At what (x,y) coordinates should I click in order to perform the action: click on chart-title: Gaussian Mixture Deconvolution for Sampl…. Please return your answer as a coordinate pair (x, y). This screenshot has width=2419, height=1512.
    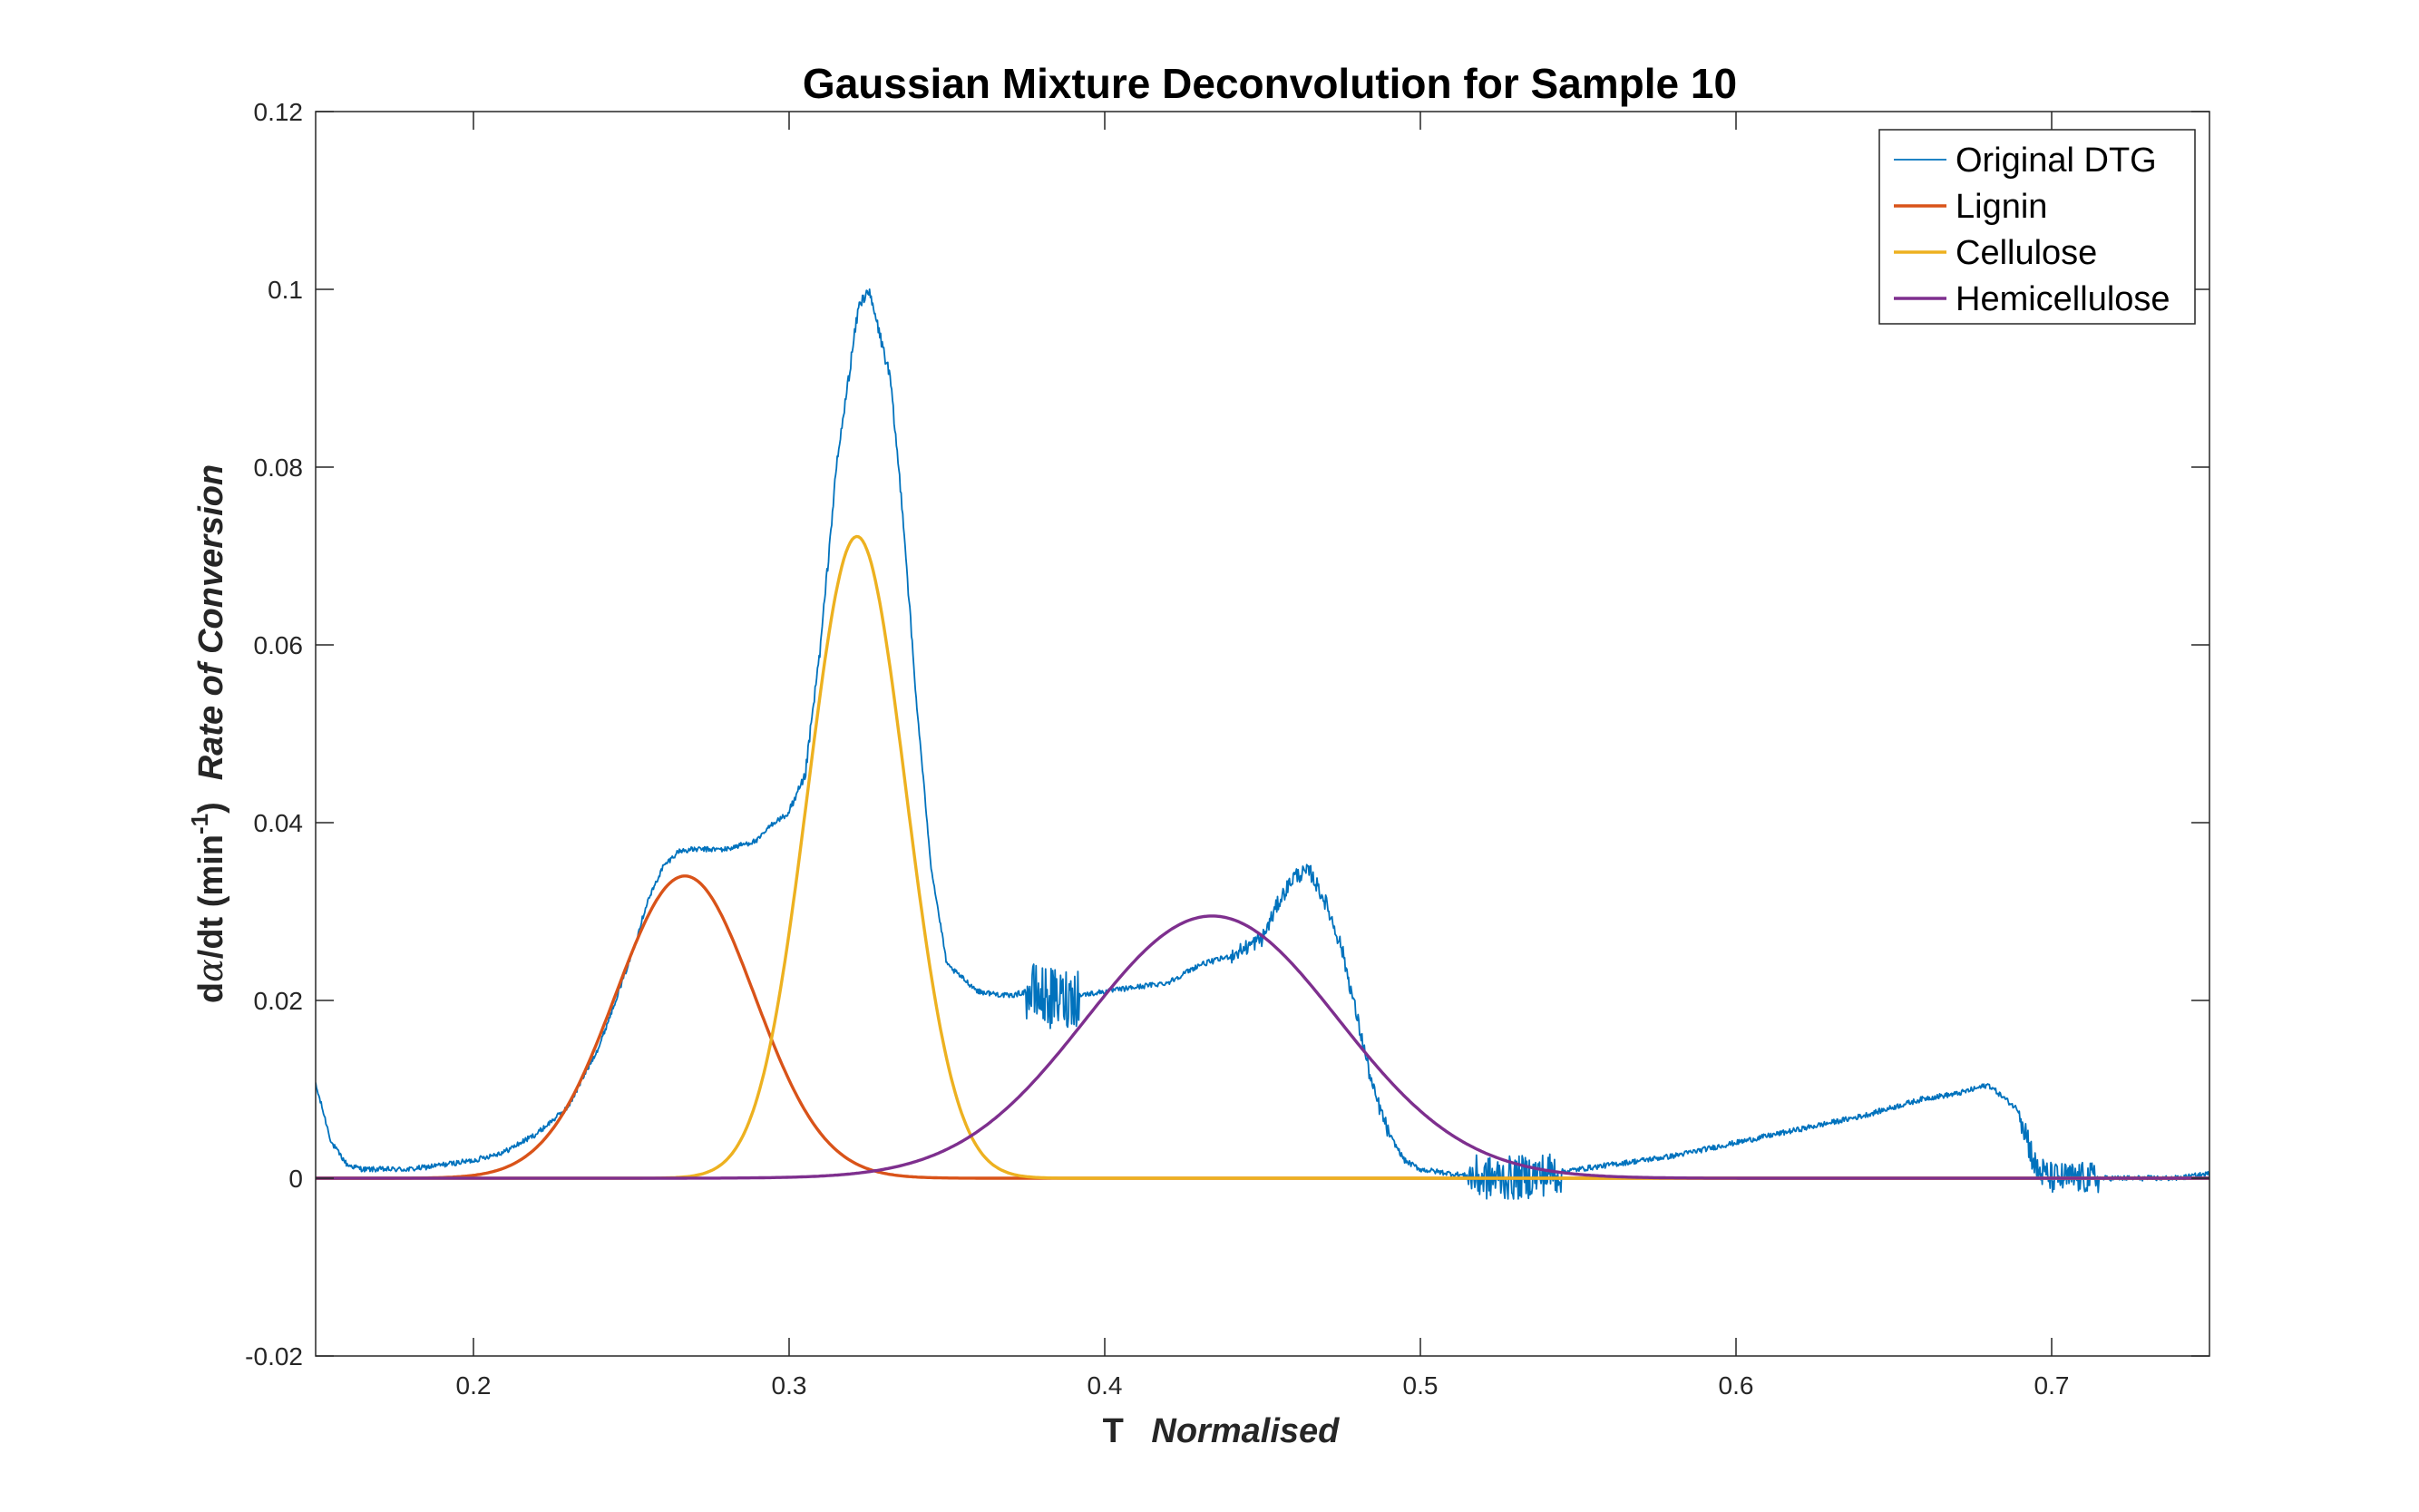
    Looking at the image, I should click on (1270, 83).